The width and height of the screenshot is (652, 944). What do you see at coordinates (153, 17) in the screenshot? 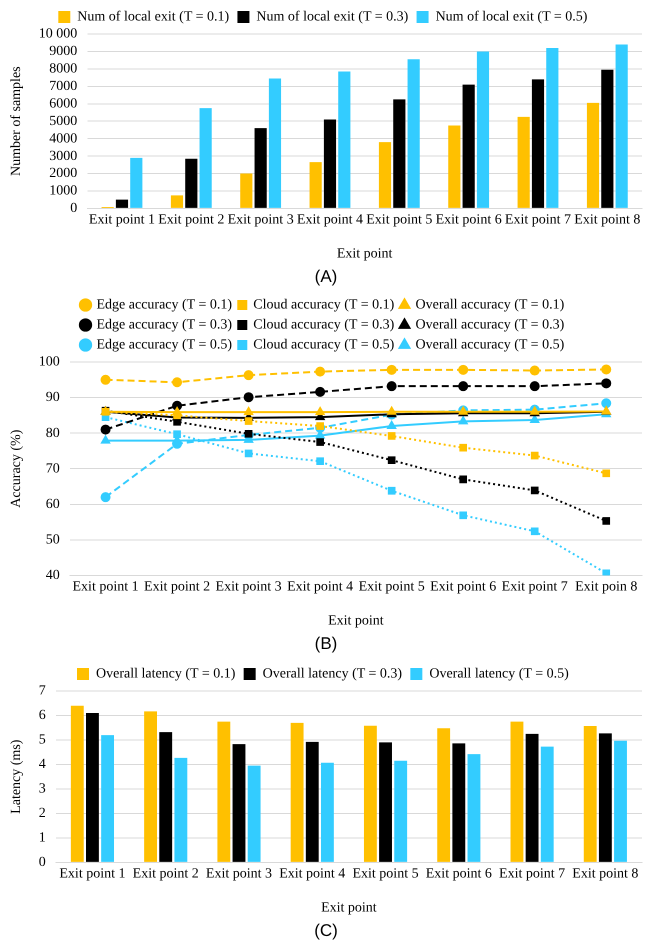
I see `legend-label: Num of local exit (T = 0.1)` at bounding box center [153, 17].